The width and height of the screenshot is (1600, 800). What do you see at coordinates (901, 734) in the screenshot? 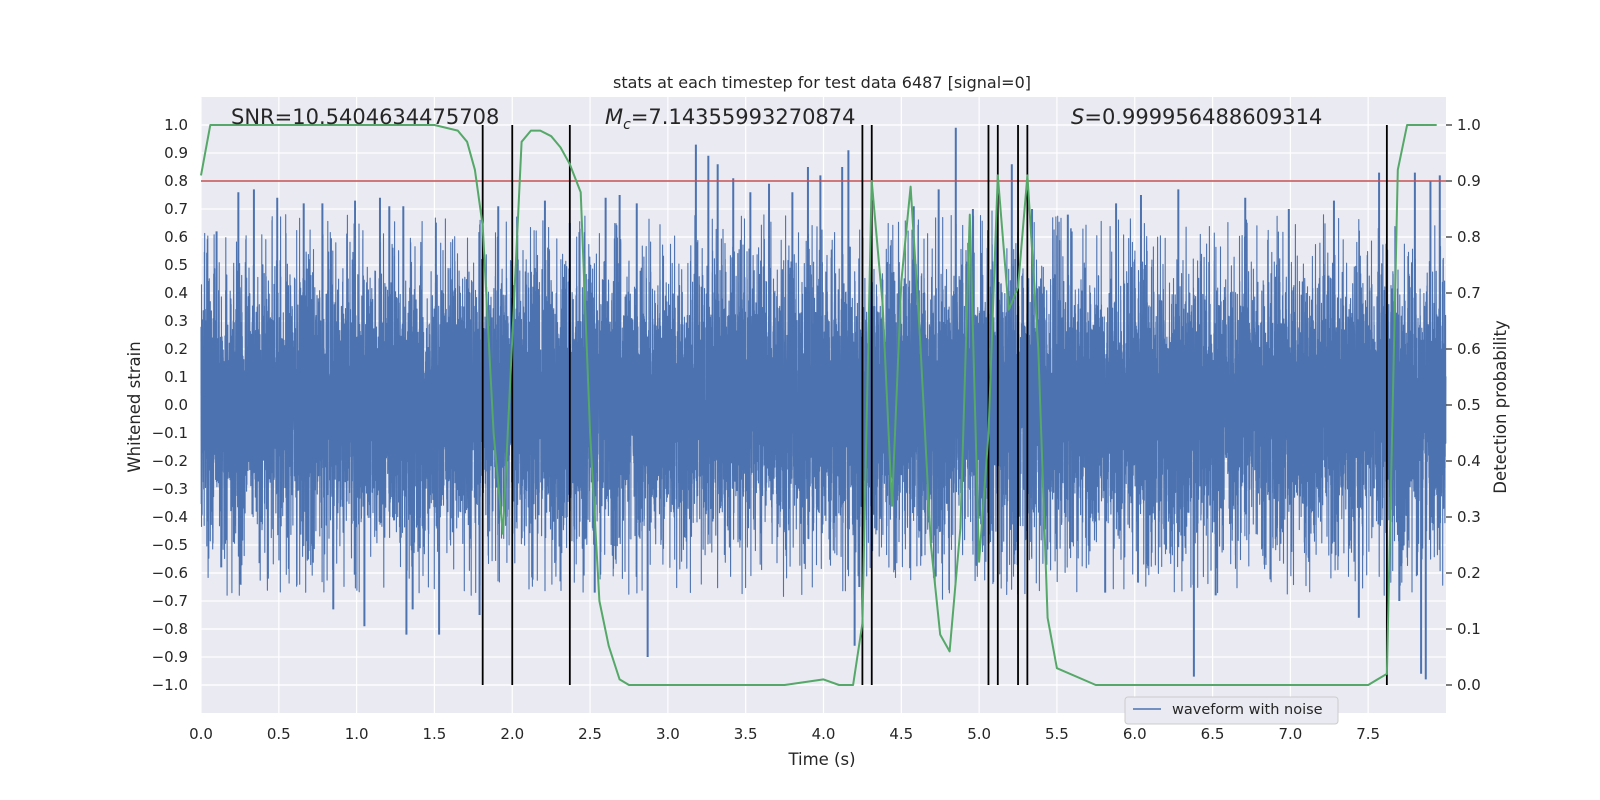
I see `x-tick-label: 4.5` at bounding box center [901, 734].